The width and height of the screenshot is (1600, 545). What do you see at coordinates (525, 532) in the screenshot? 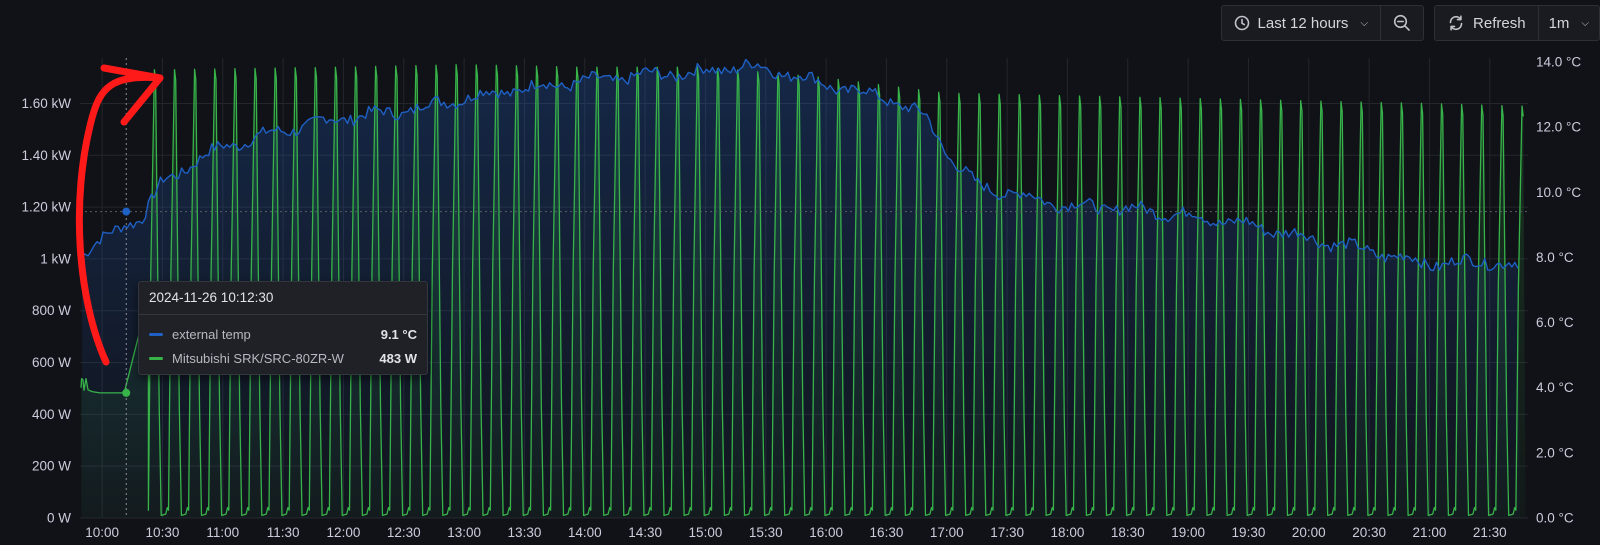
I see `x-tick-label: 13:30` at bounding box center [525, 532].